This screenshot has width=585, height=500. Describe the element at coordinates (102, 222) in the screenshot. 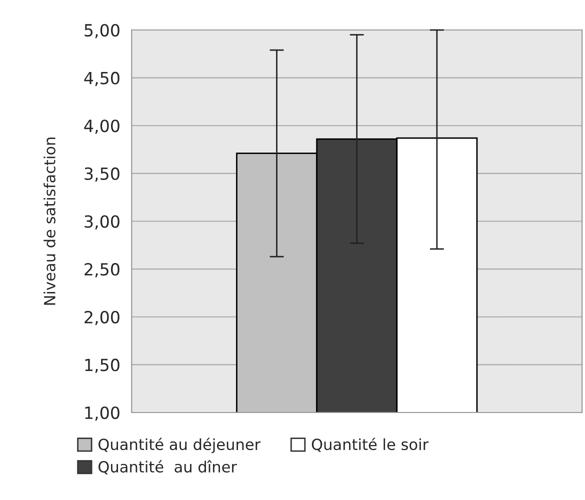

I see `y-tick-label: 3,00` at that location.